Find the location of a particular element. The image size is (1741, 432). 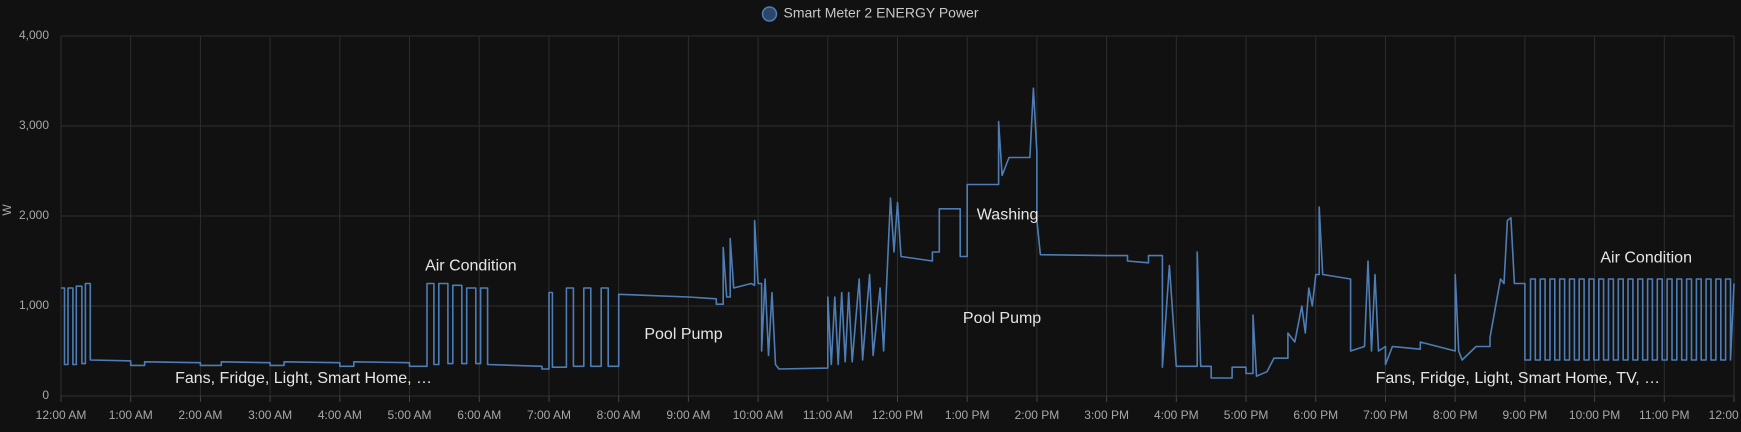

x-tick-label: 8:00 AM is located at coordinates (619, 415).